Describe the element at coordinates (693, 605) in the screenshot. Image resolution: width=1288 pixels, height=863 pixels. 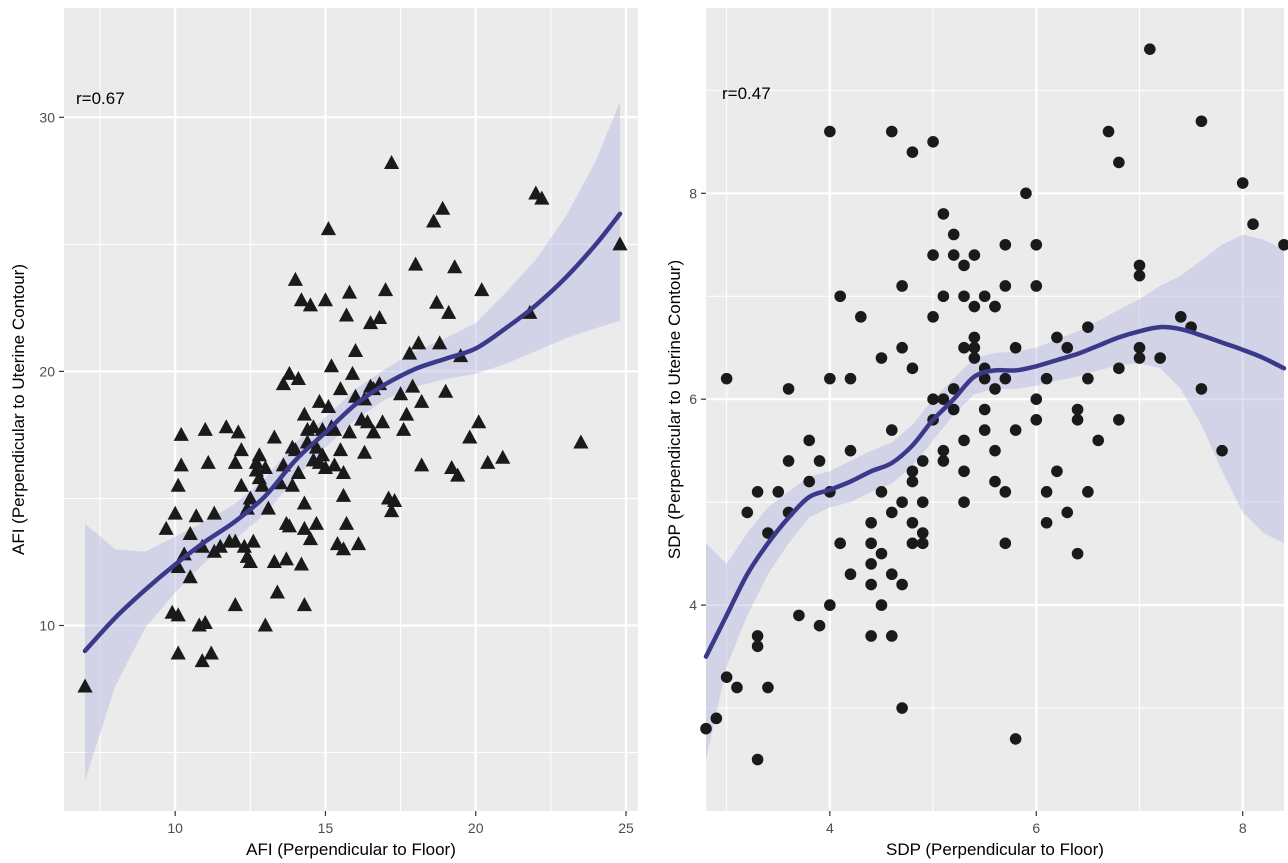
I see `y-tick-label: 4` at that location.